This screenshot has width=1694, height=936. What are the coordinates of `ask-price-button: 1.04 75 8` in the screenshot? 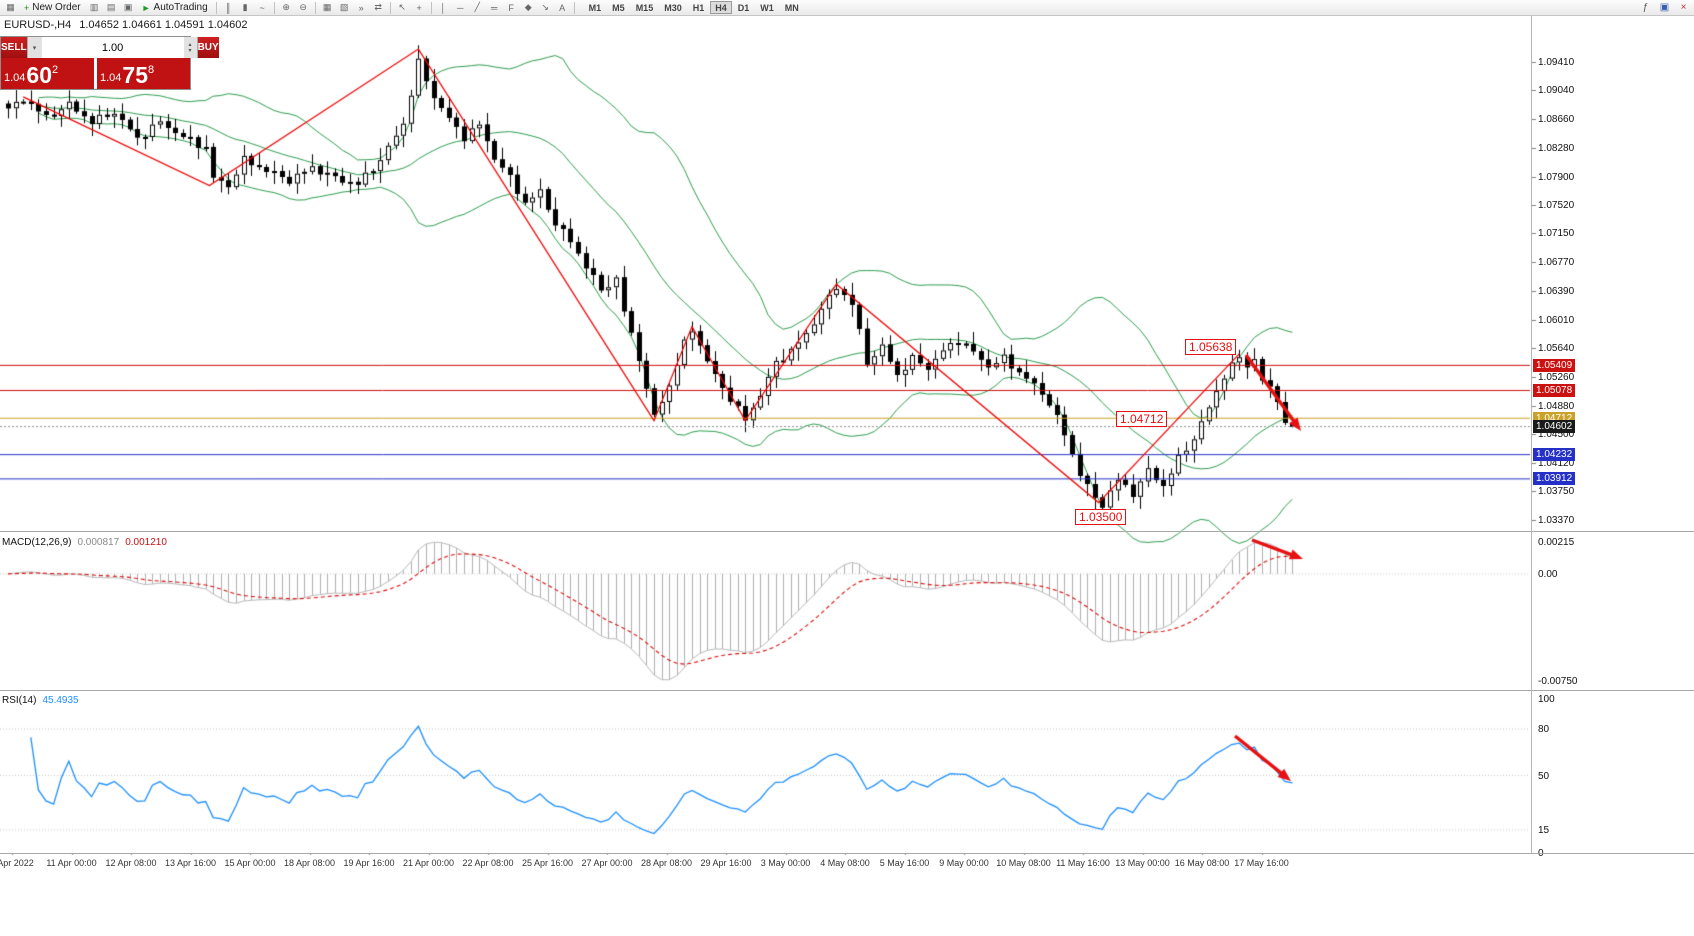 It's located at (143, 73).